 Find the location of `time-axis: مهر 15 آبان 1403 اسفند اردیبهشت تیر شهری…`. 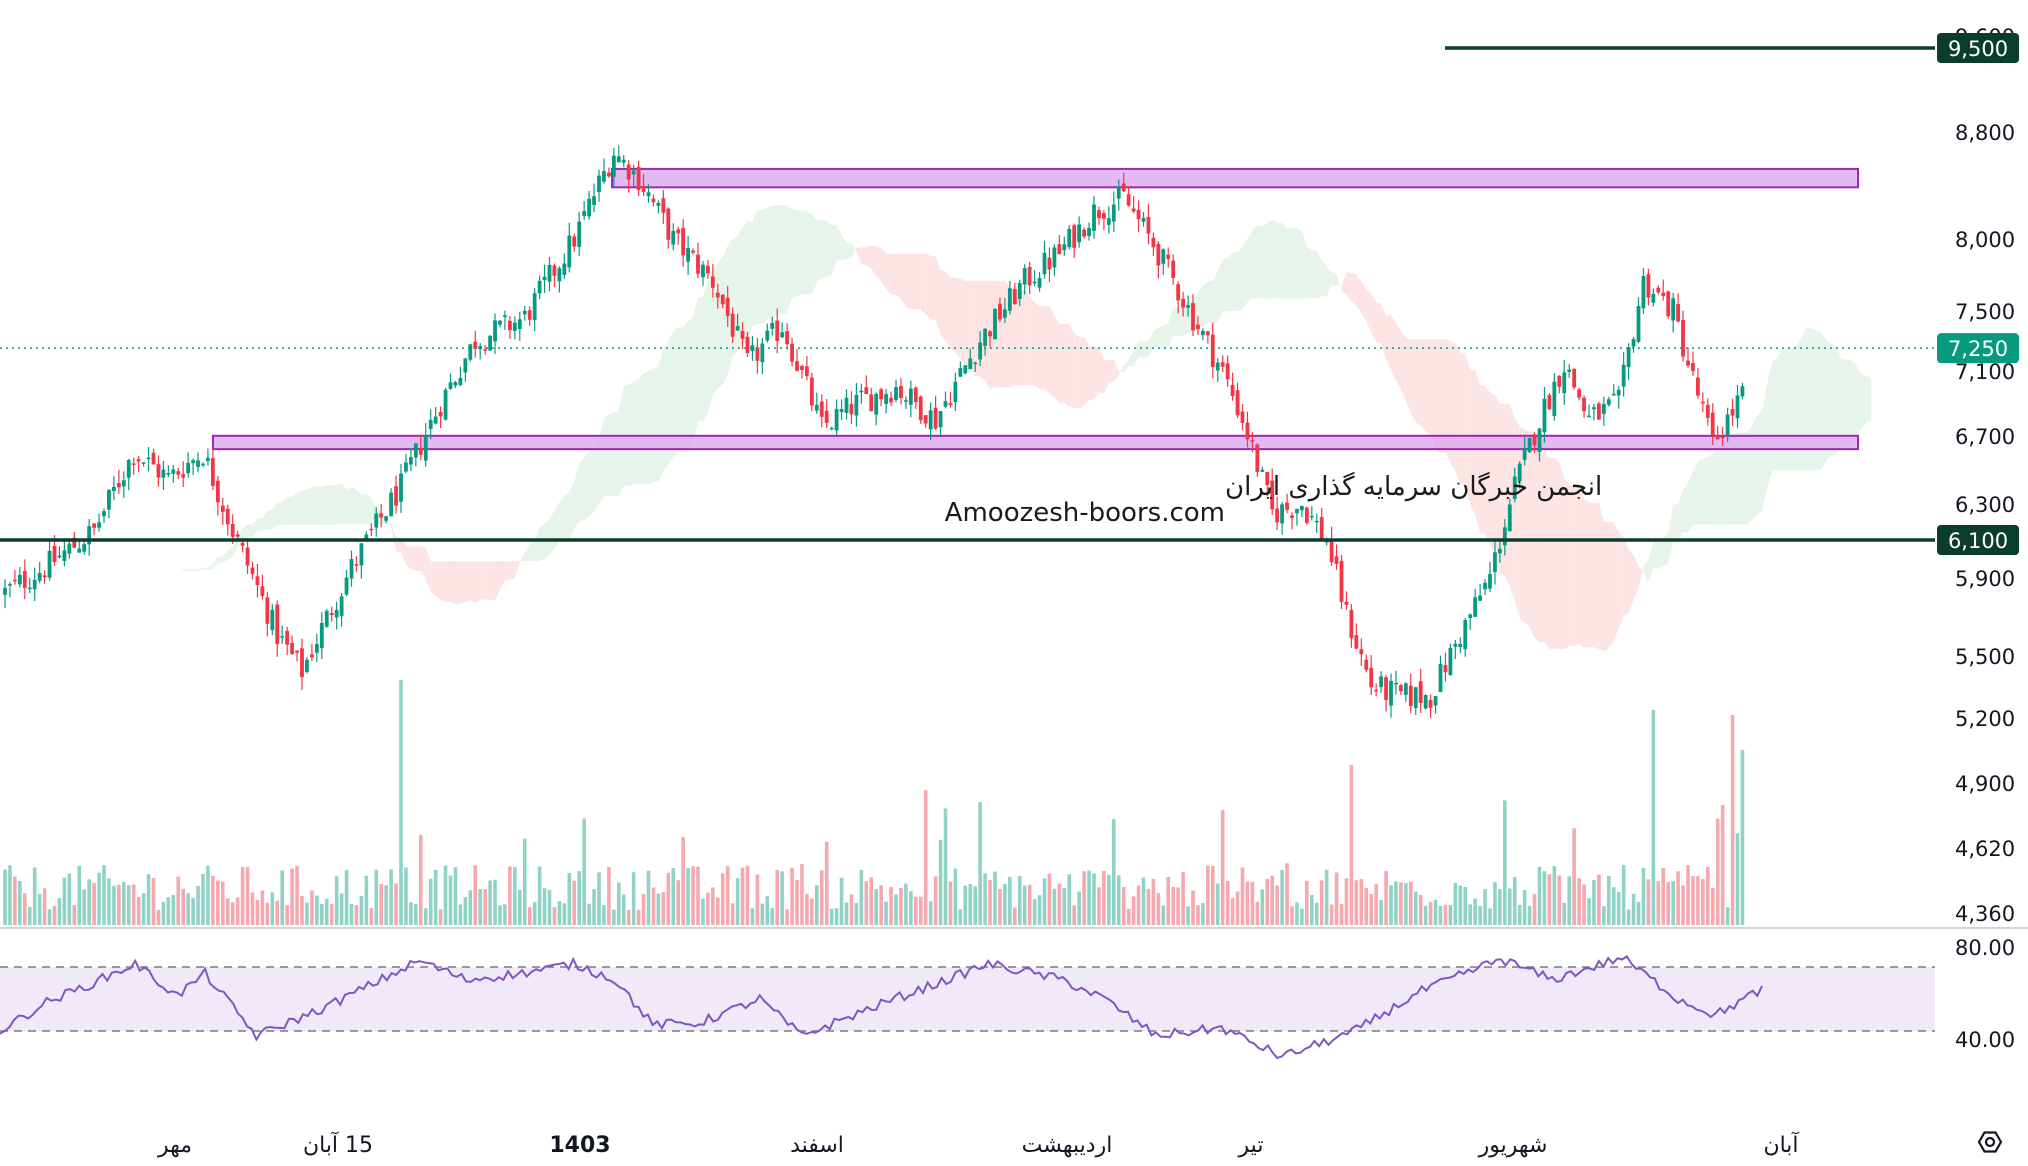

time-axis: مهر 15 آبان 1403 اسفند اردیبهشت تیر شهری… is located at coordinates (978, 1144).